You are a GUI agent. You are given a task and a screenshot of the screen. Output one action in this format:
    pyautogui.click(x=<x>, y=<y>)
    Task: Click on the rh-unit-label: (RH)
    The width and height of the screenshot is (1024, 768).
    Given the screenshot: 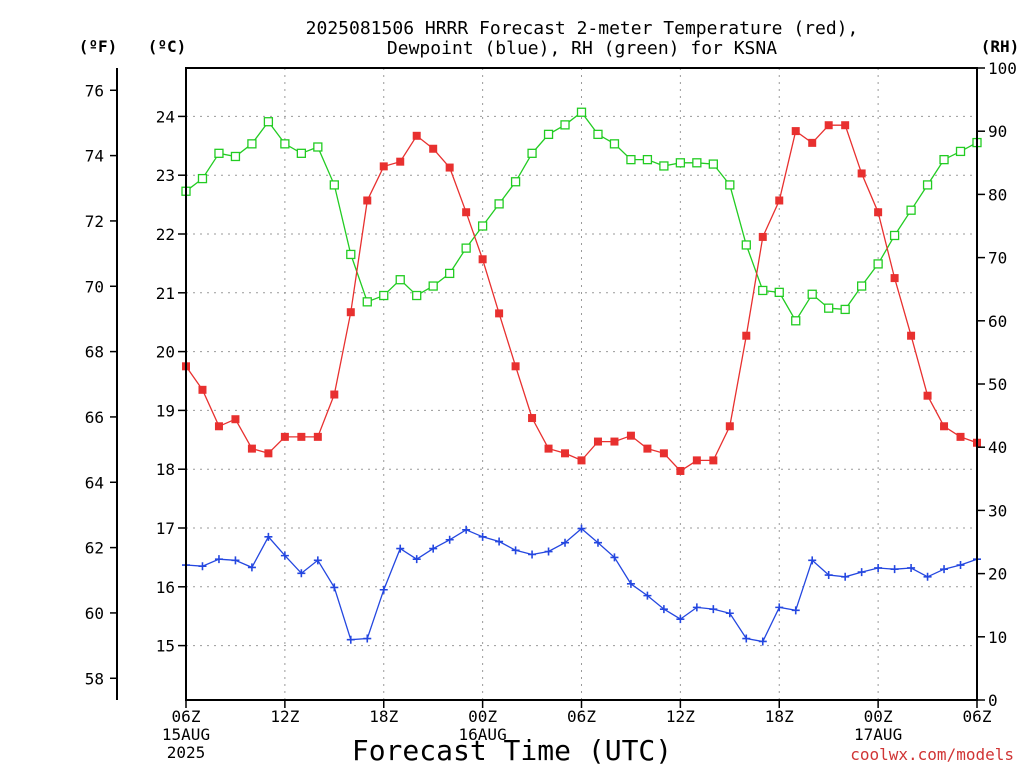 What is the action you would take?
    pyautogui.click(x=1000, y=46)
    